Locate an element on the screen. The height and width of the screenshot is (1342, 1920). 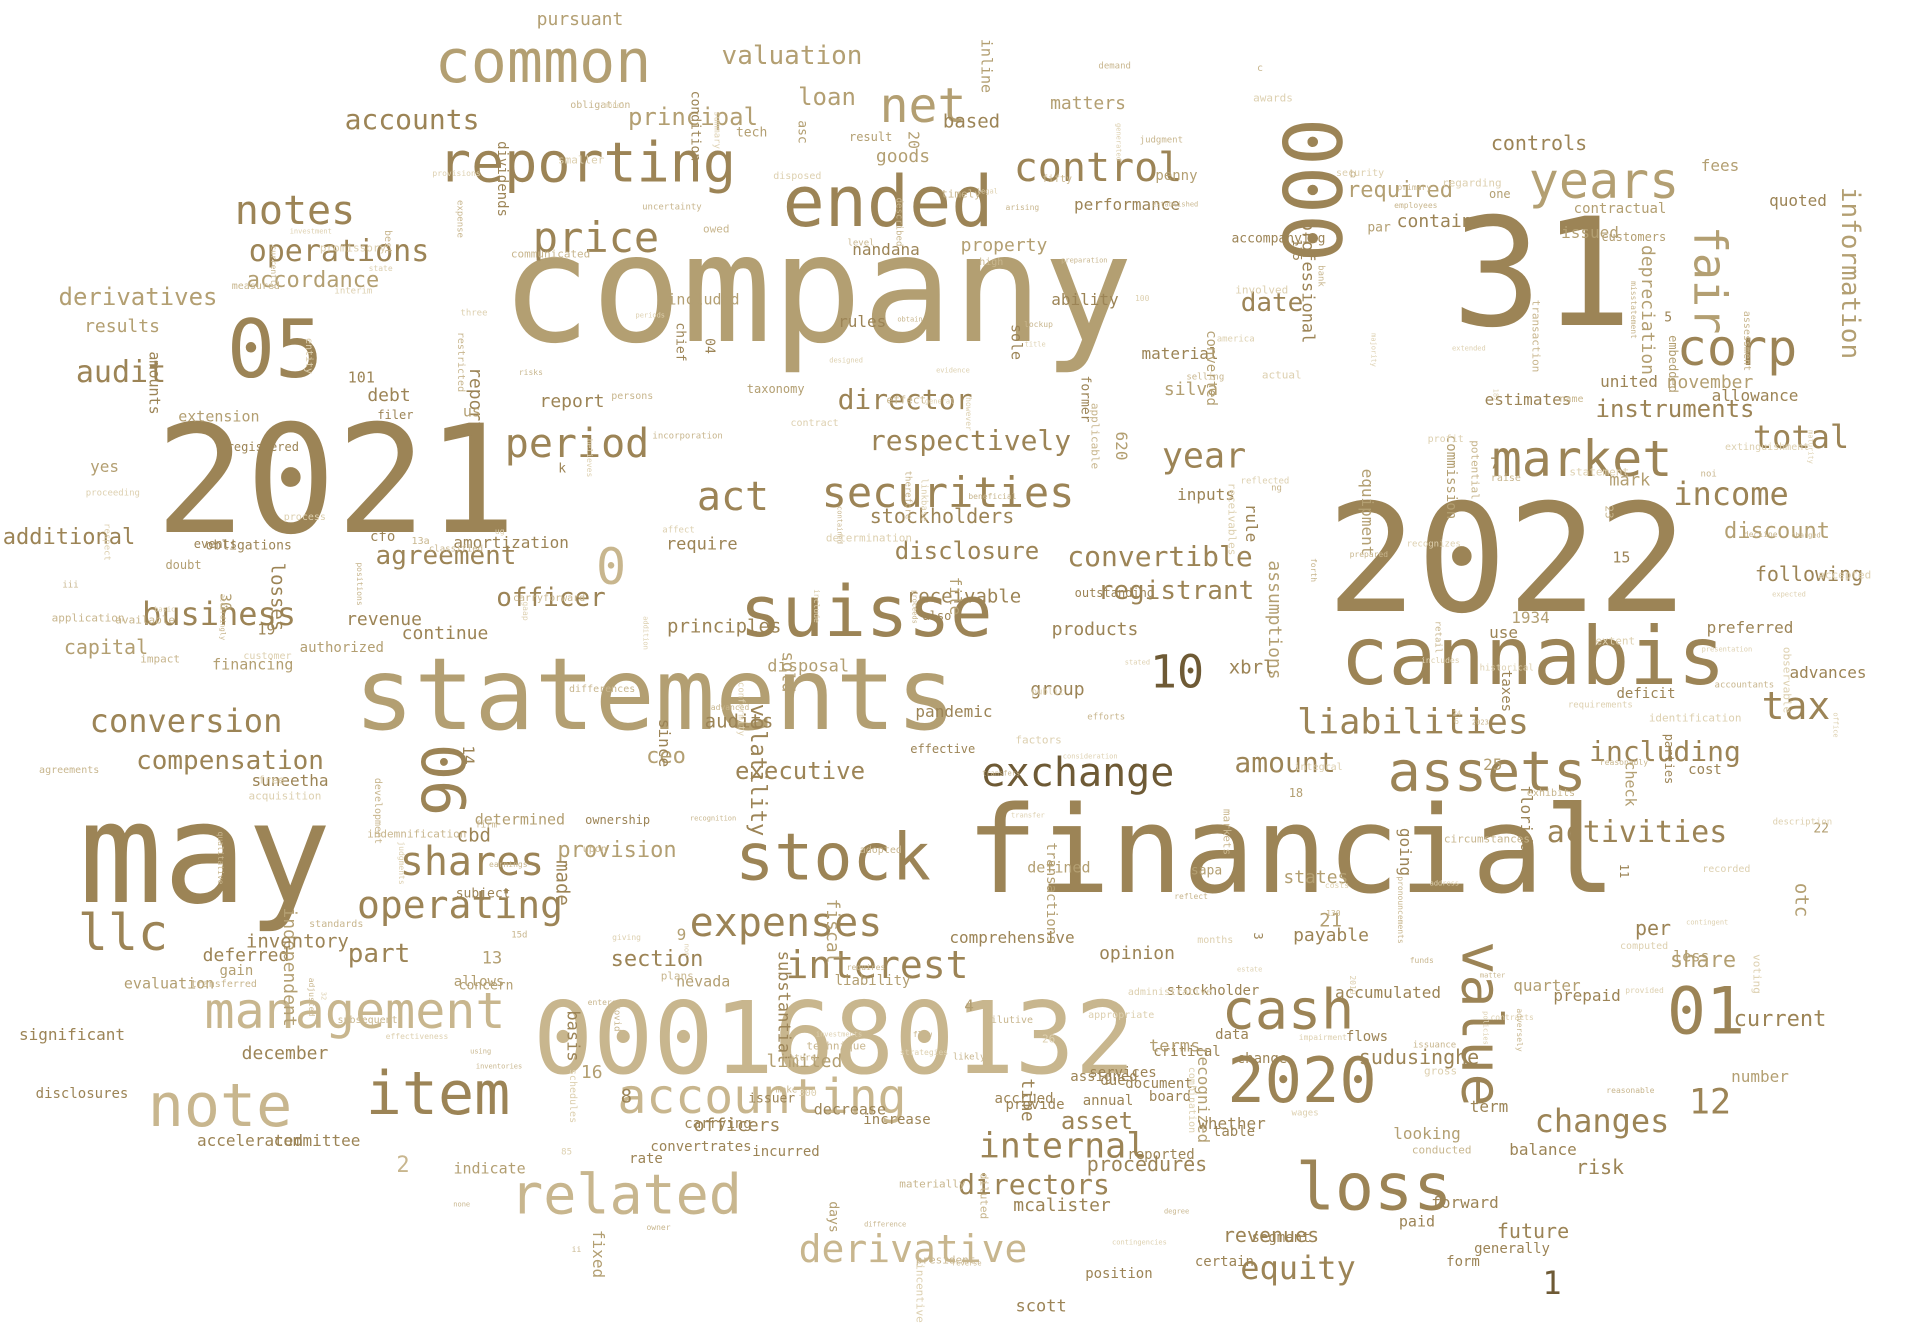
cloud-word: note is located at coordinates (220, 1106).